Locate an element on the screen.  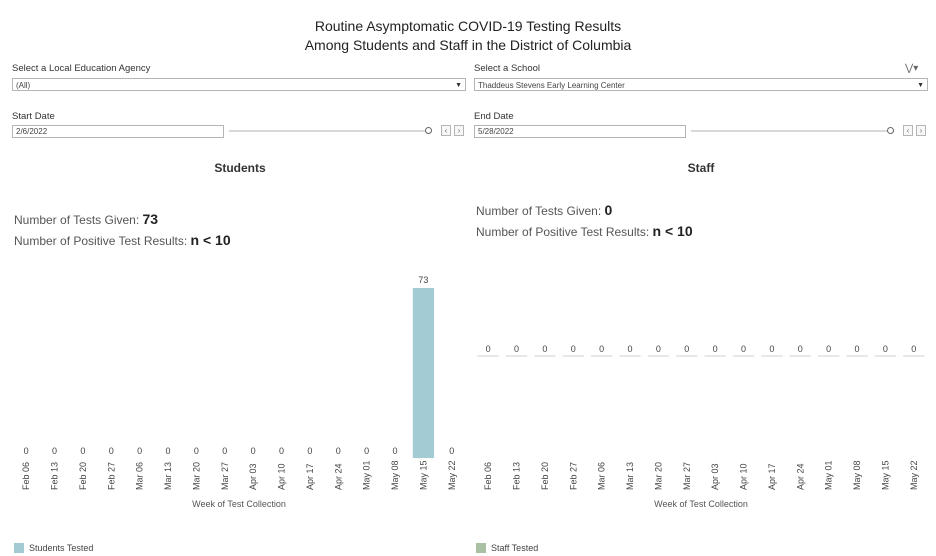
end-date-slider-track is located at coordinates (792, 131).